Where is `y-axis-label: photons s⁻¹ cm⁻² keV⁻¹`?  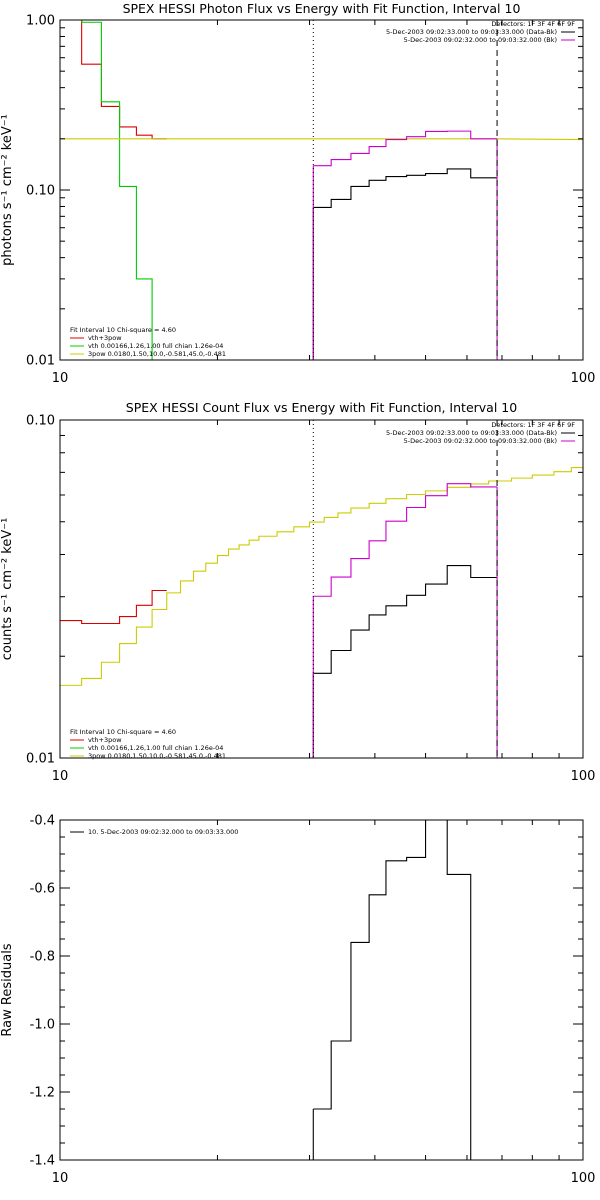
y-axis-label: photons s⁻¹ cm⁻² keV⁻¹ is located at coordinates (7, 190).